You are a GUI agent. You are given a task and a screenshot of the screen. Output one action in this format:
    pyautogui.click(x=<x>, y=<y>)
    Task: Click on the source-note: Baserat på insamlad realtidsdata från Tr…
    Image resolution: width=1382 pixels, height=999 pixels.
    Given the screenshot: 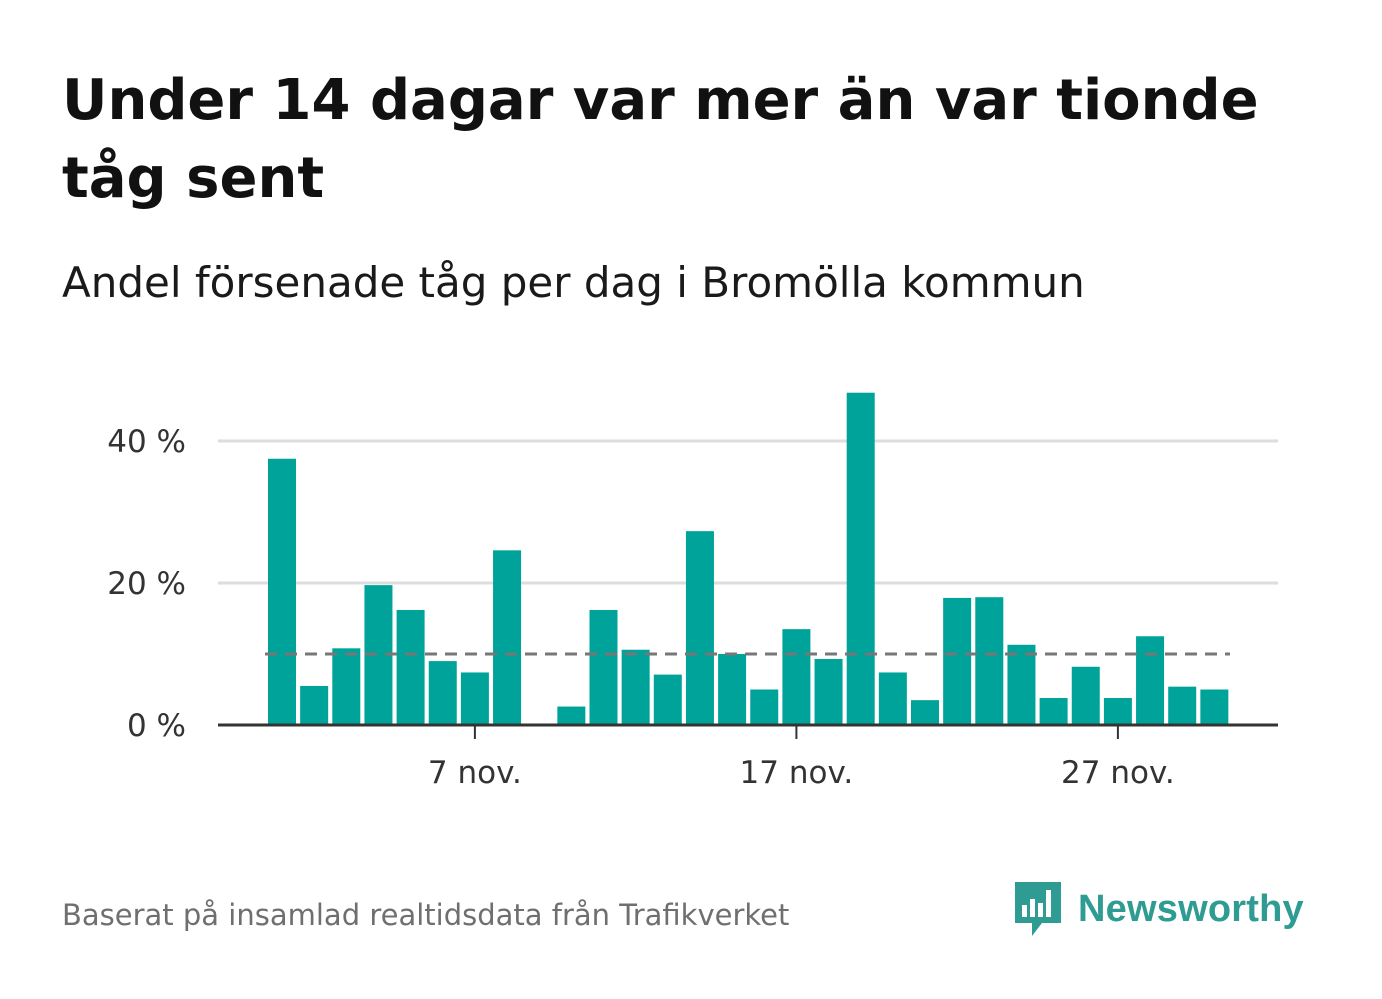 What is the action you would take?
    pyautogui.click(x=426, y=915)
    